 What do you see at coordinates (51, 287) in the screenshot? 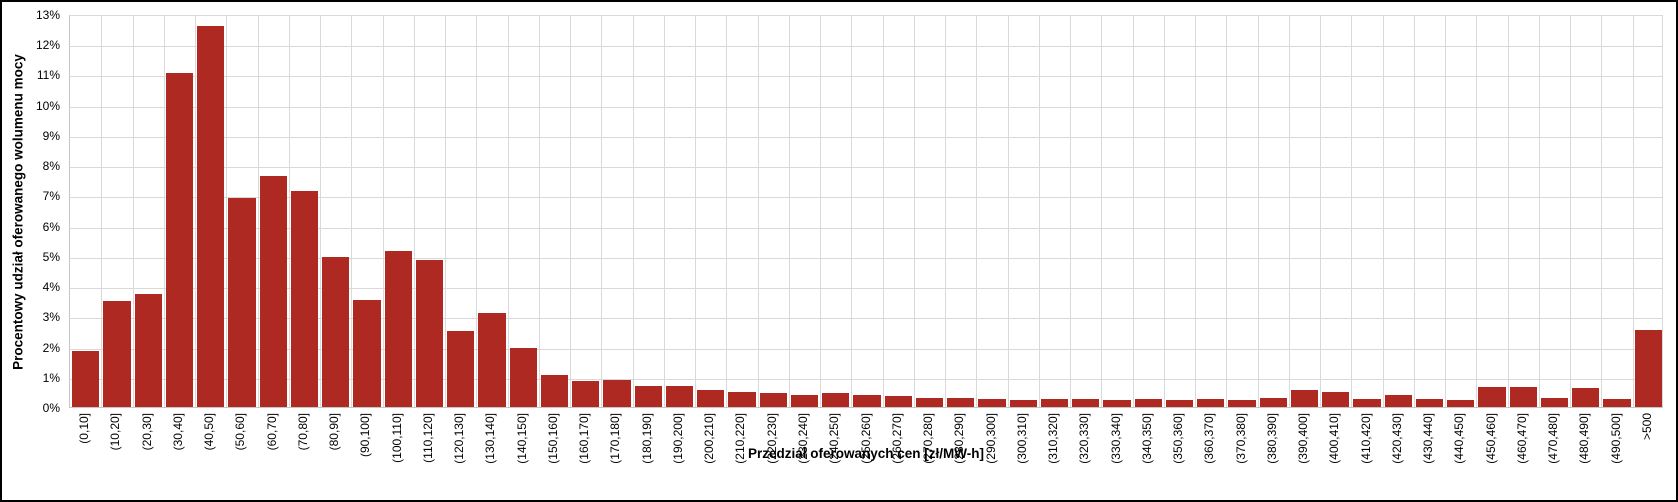
I see `y-tick-label: 4%` at bounding box center [51, 287].